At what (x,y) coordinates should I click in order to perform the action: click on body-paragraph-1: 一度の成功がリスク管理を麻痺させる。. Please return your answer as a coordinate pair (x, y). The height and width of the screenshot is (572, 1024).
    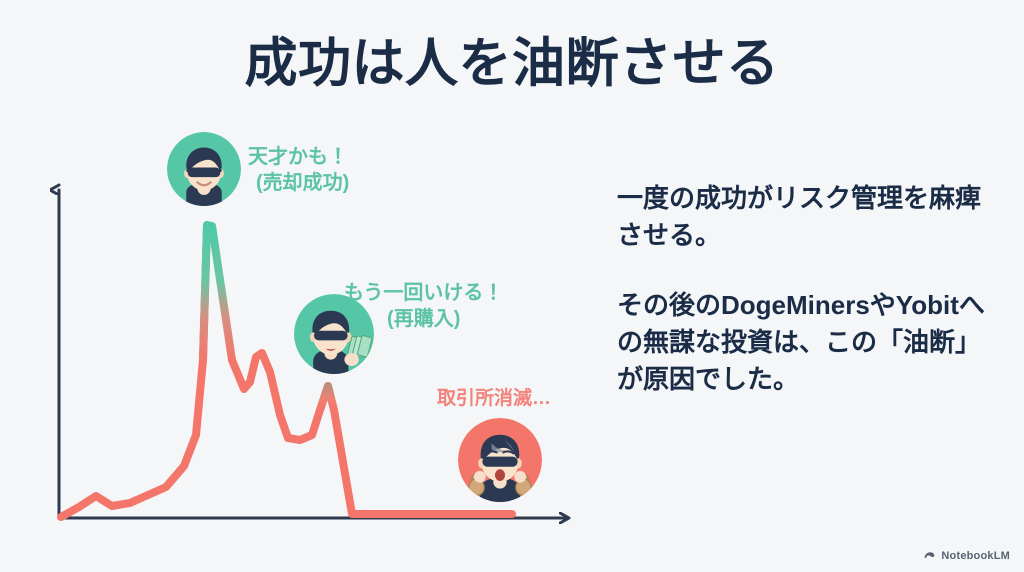
    Looking at the image, I should click on (799, 216).